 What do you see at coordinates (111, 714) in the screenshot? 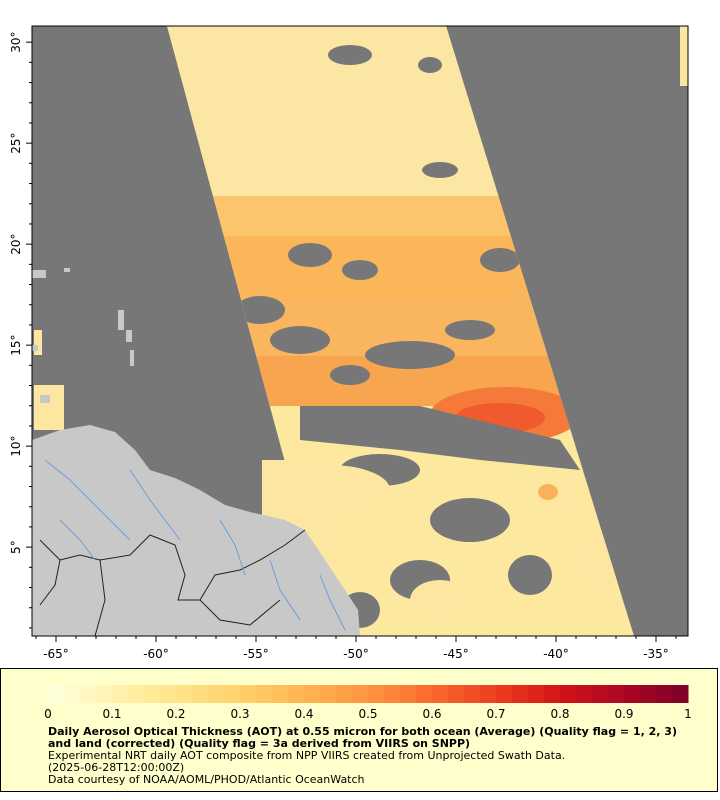
I see `colorbar-tick-label: 0.1` at bounding box center [111, 714].